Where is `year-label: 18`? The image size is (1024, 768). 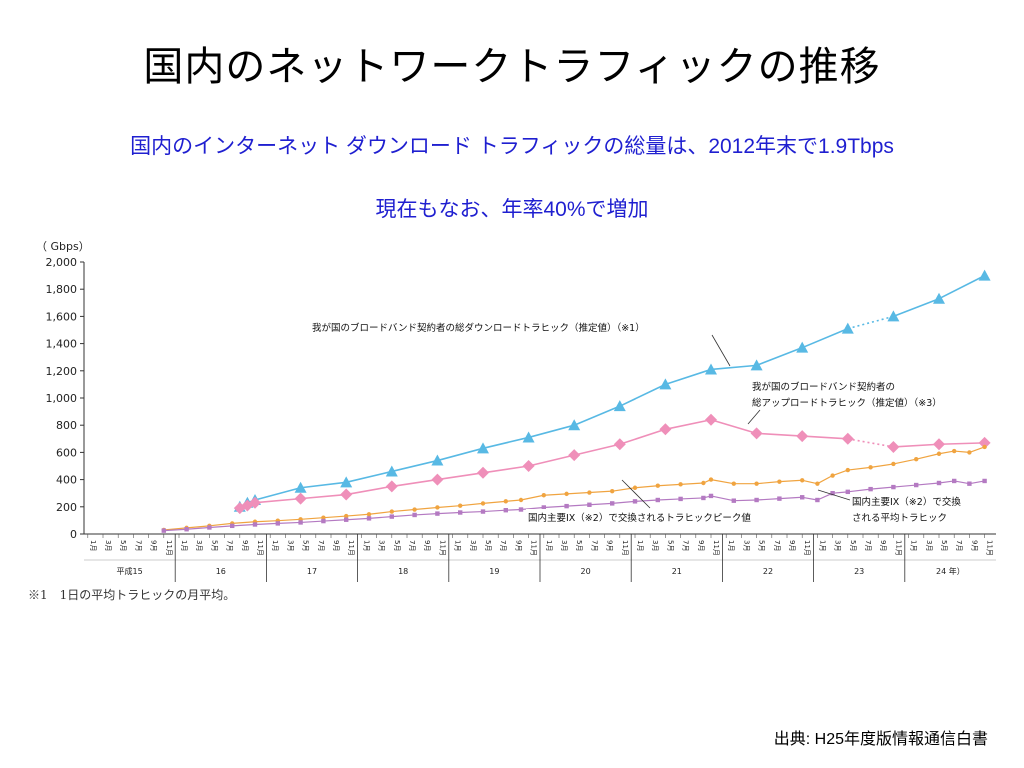
year-label: 18 is located at coordinates (403, 571).